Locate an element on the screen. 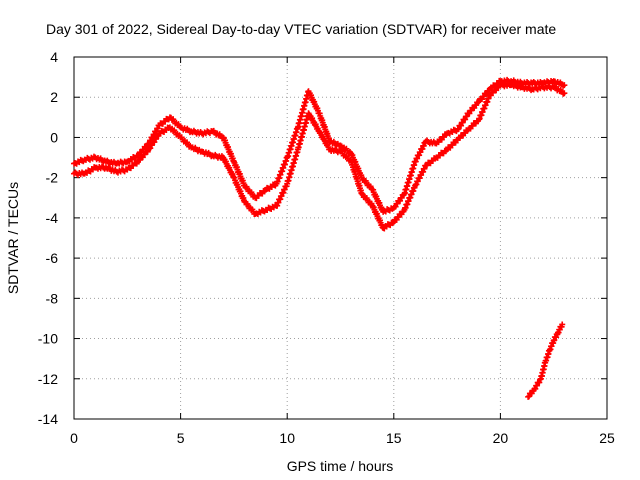 The image size is (640, 480). x-tick-label: 20 is located at coordinates (501, 438).